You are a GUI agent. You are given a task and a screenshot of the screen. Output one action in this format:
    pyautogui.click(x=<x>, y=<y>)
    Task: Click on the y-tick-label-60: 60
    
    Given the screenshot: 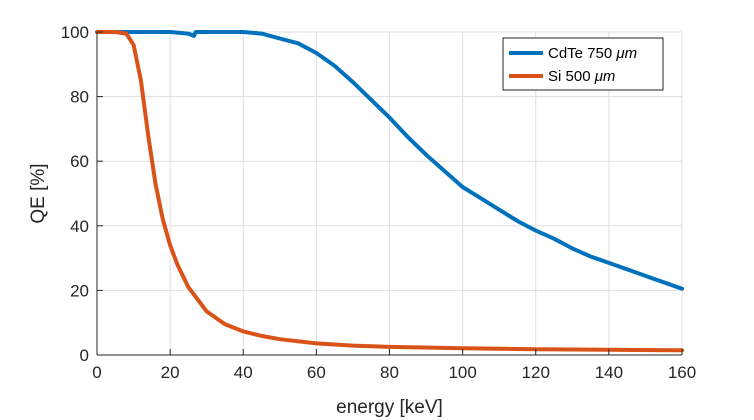 What is the action you would take?
    pyautogui.click(x=79, y=161)
    